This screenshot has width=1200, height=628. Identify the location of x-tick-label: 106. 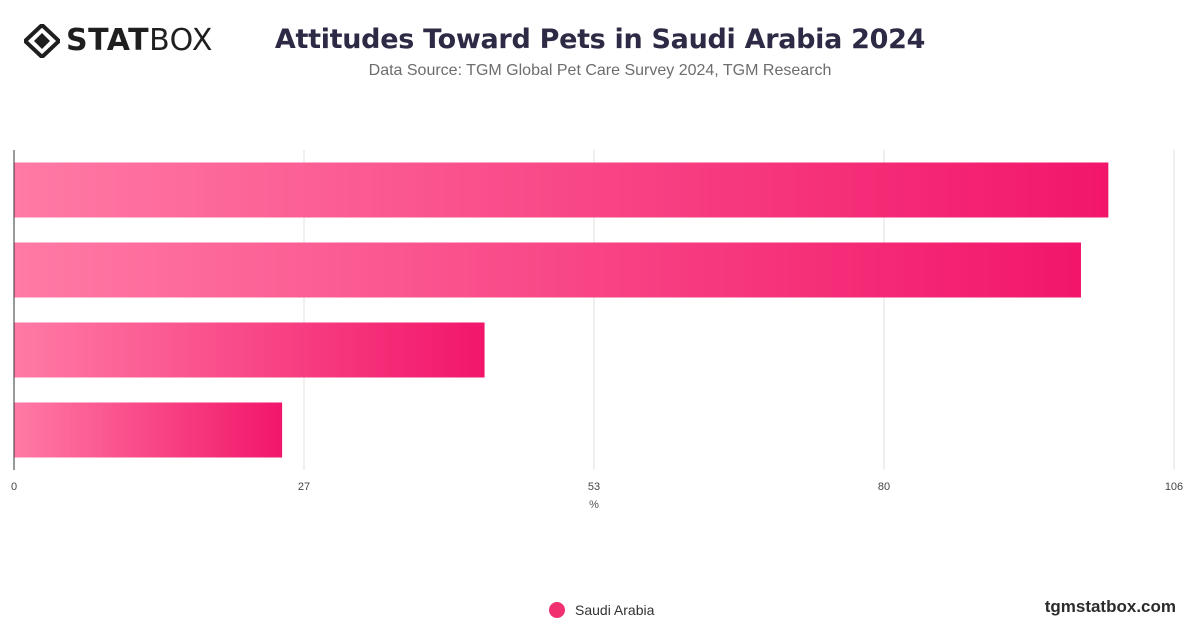
(1174, 487).